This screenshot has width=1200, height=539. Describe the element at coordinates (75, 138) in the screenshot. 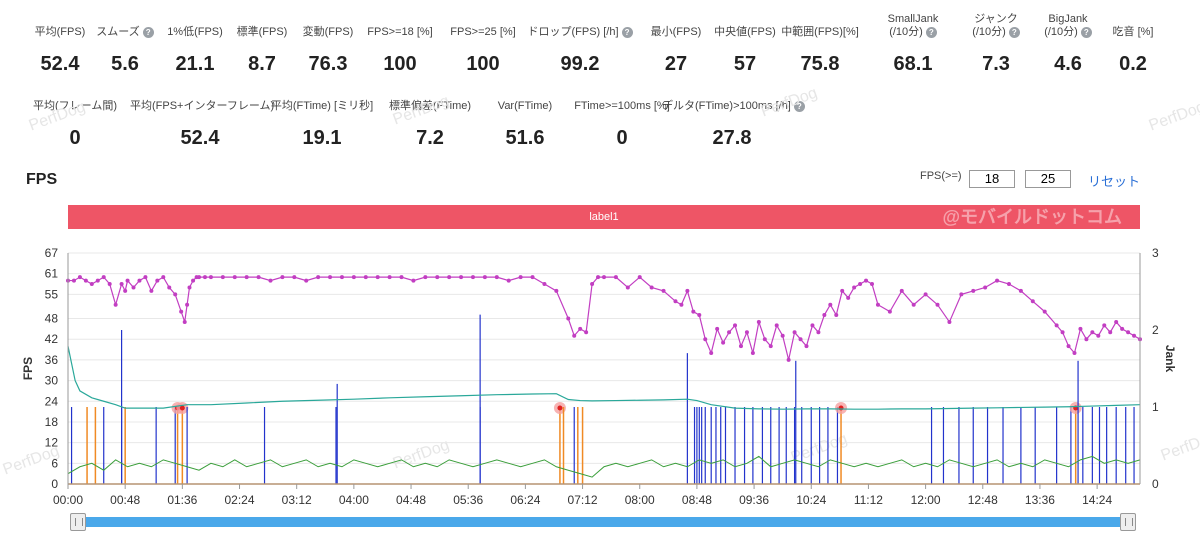

I see `metric-value: 0` at that location.